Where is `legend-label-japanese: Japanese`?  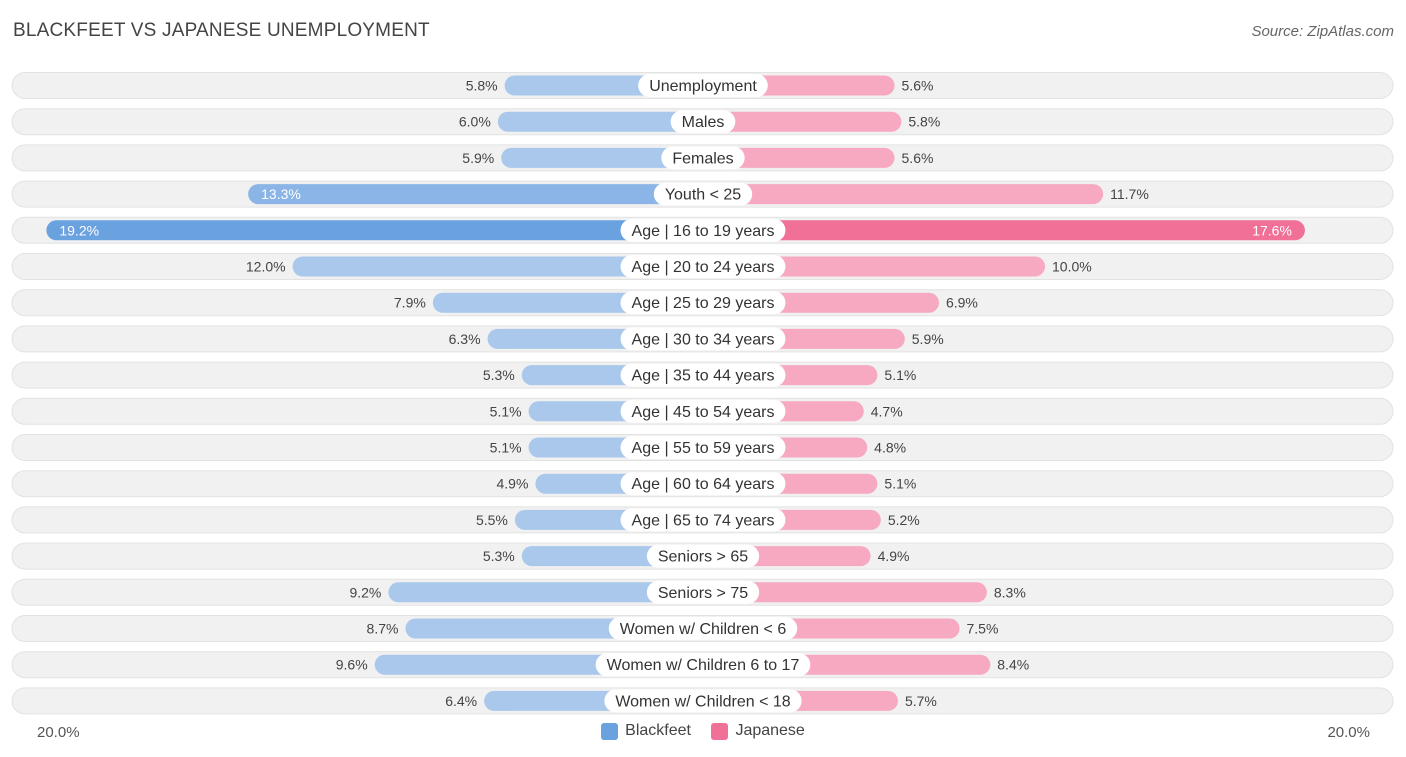
legend-label-japanese: Japanese is located at coordinates (770, 730).